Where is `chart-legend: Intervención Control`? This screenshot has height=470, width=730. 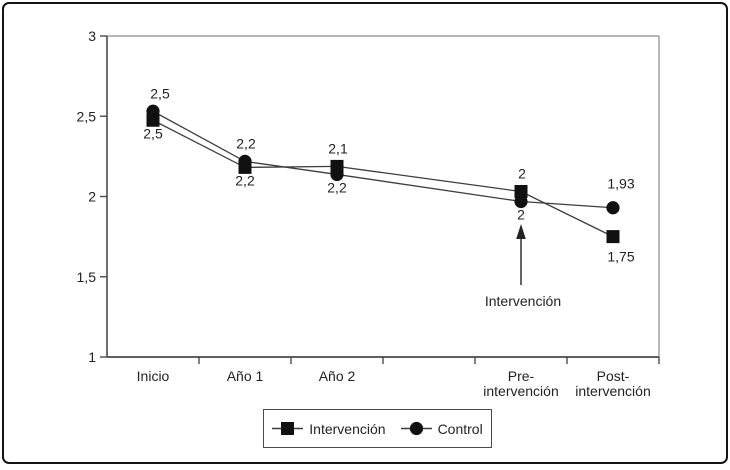 chart-legend: Intervención Control is located at coordinates (377, 428).